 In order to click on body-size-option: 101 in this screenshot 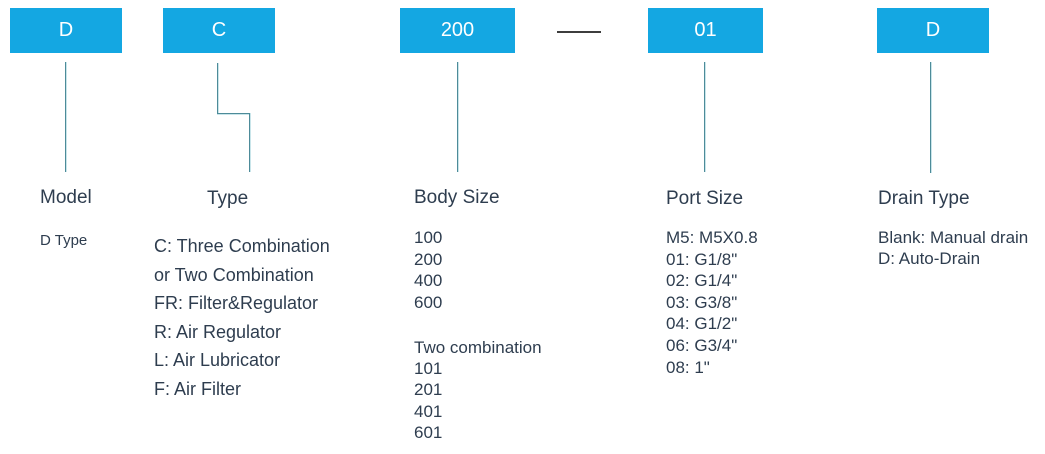, I will do `click(428, 369)`.